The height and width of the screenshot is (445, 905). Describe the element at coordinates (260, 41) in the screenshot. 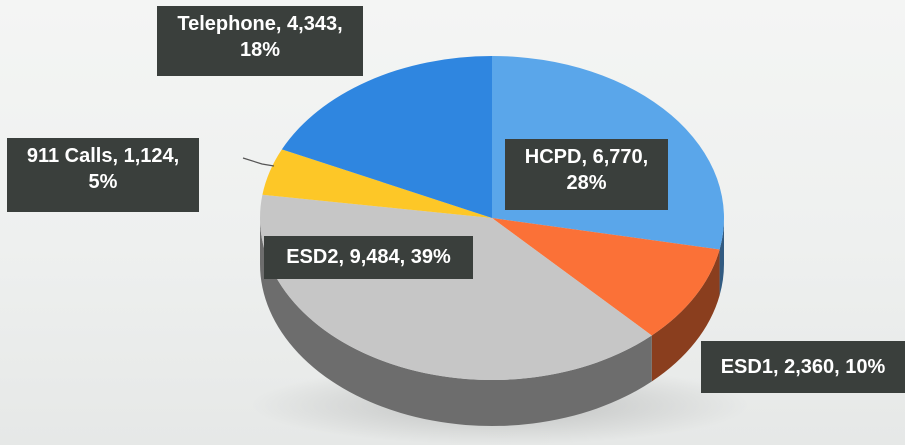

I see `data-label-telephone: Telephone, 4,343, 18%` at that location.